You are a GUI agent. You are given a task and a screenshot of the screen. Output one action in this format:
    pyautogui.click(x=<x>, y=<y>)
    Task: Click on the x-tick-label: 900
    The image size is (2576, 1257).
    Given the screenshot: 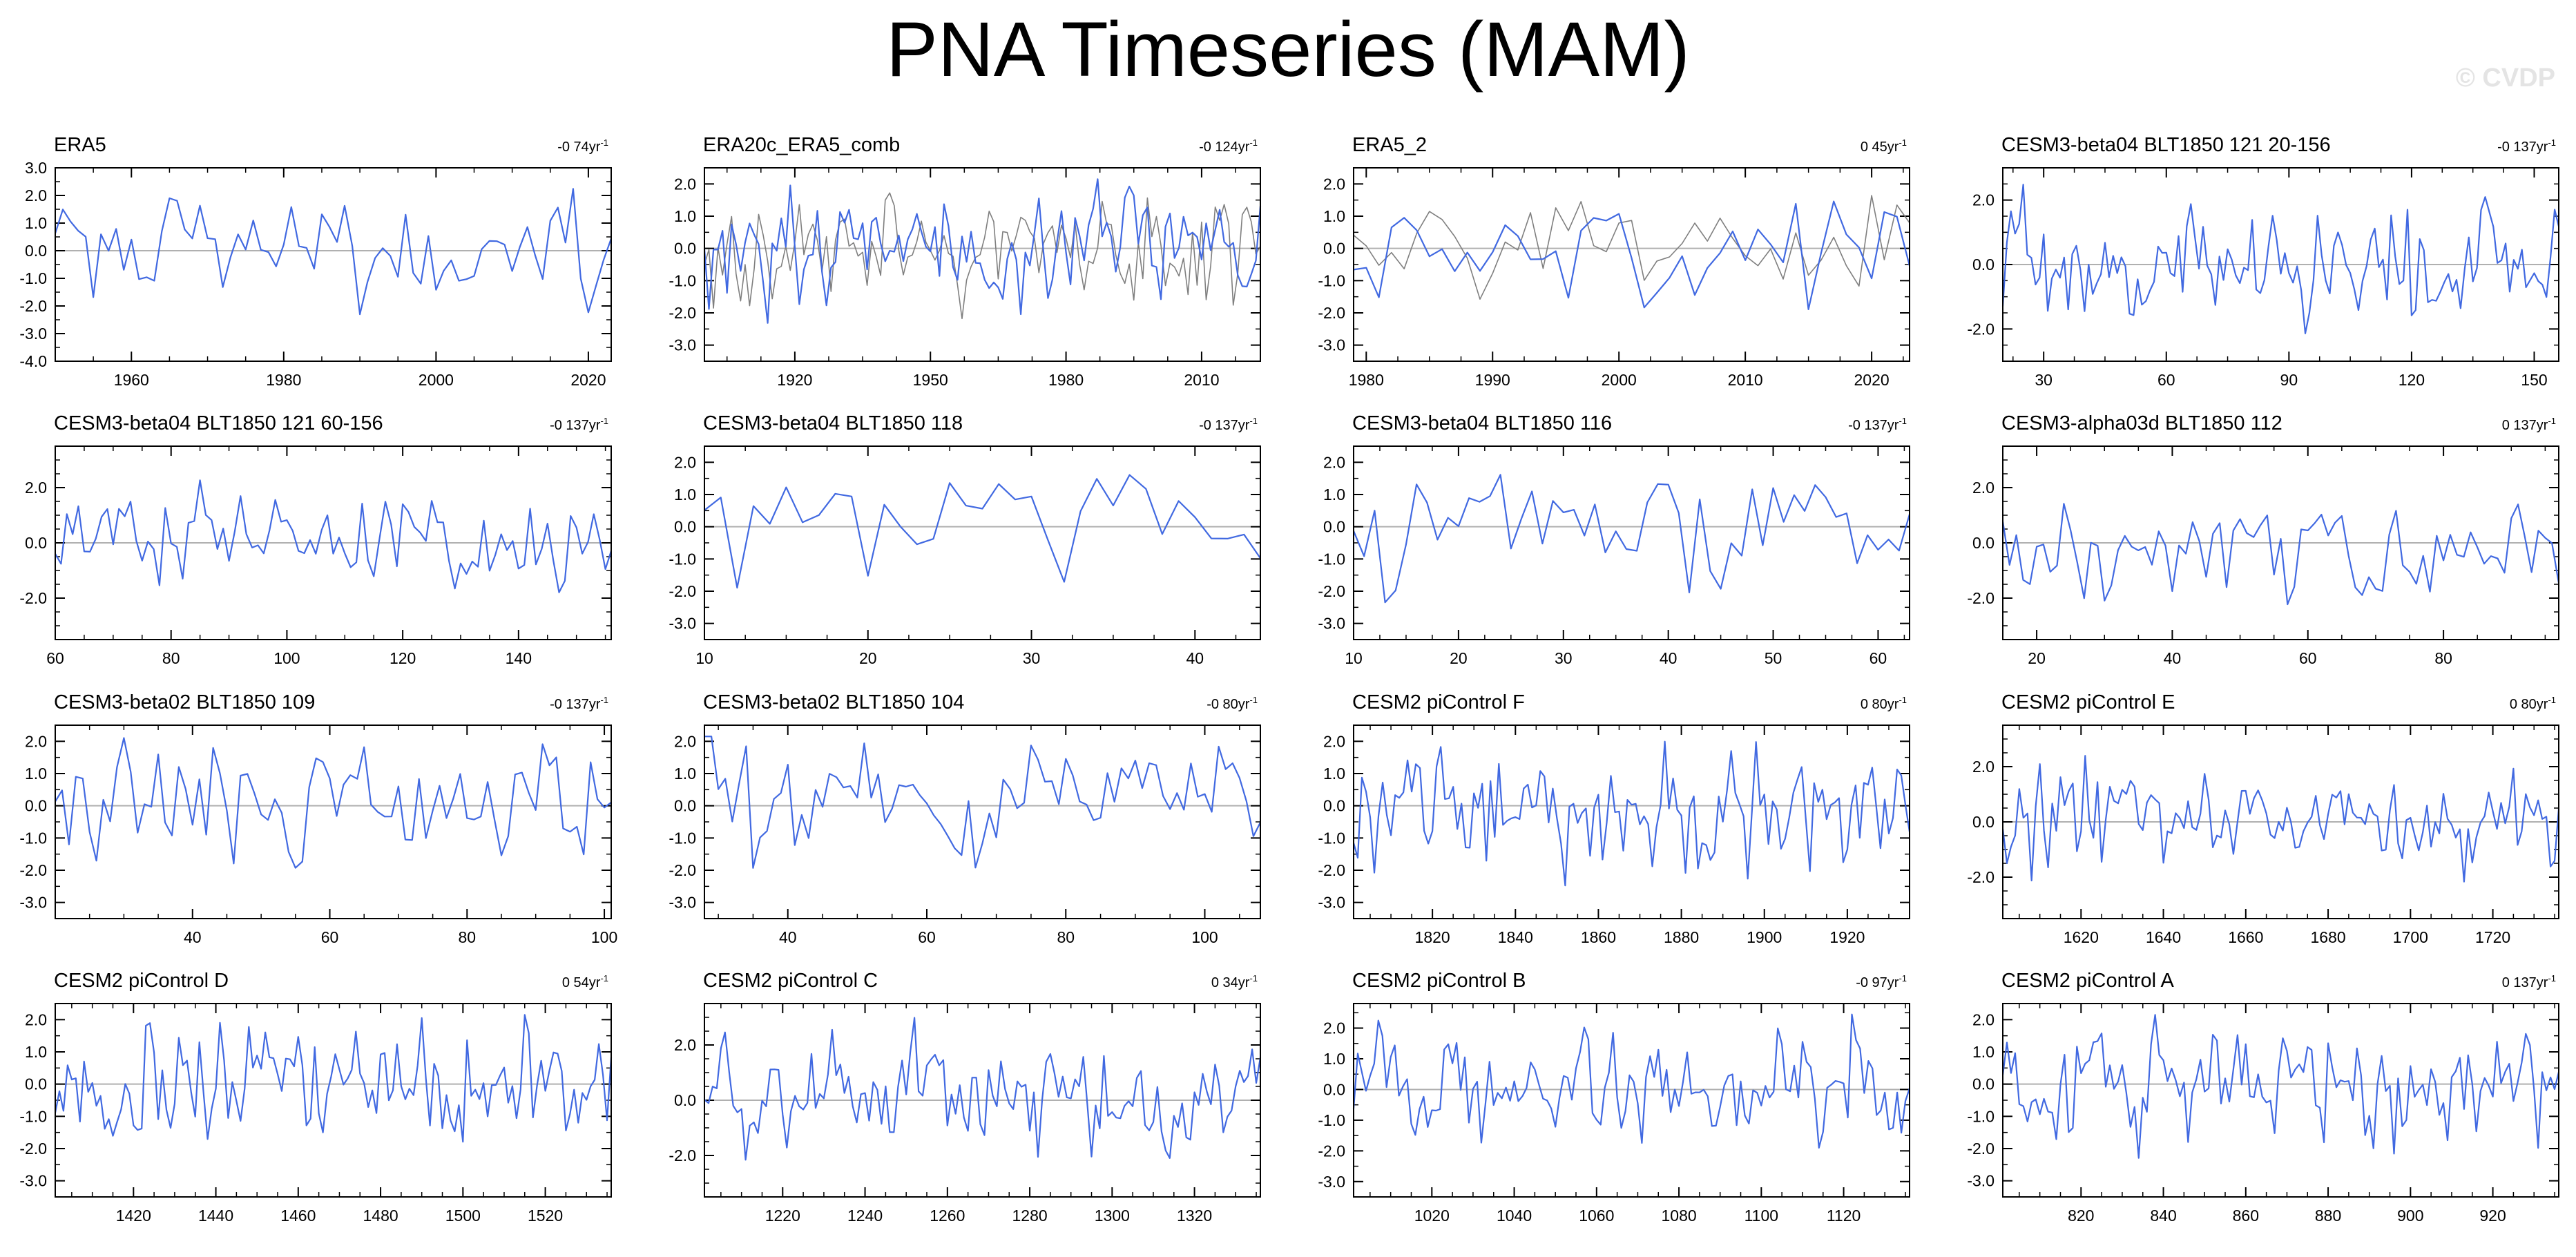 What is the action you would take?
    pyautogui.click(x=2410, y=1216)
    